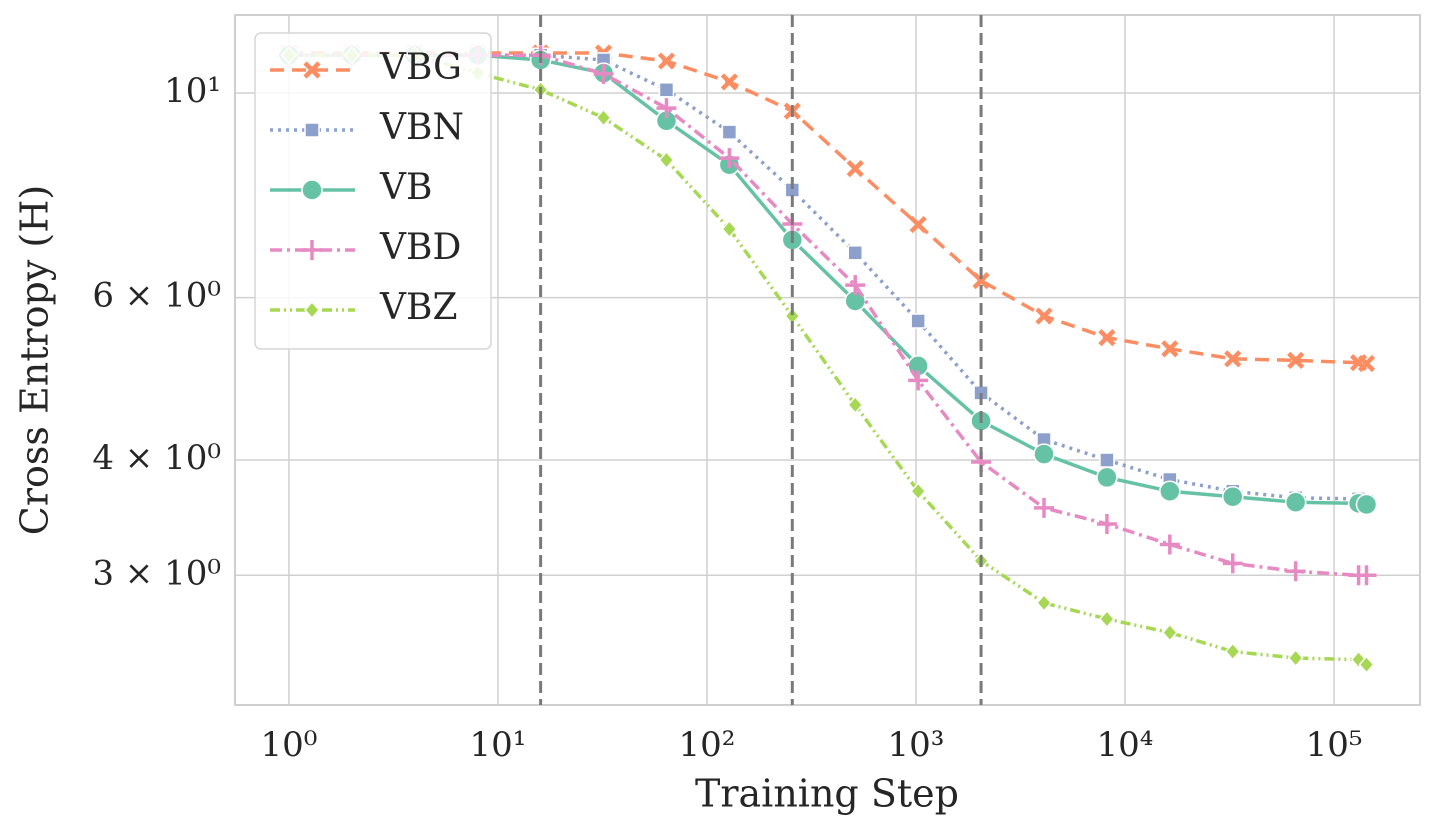 Image resolution: width=1435 pixels, height=835 pixels. What do you see at coordinates (420, 247) in the screenshot?
I see `legend-label: VBD` at bounding box center [420, 247].